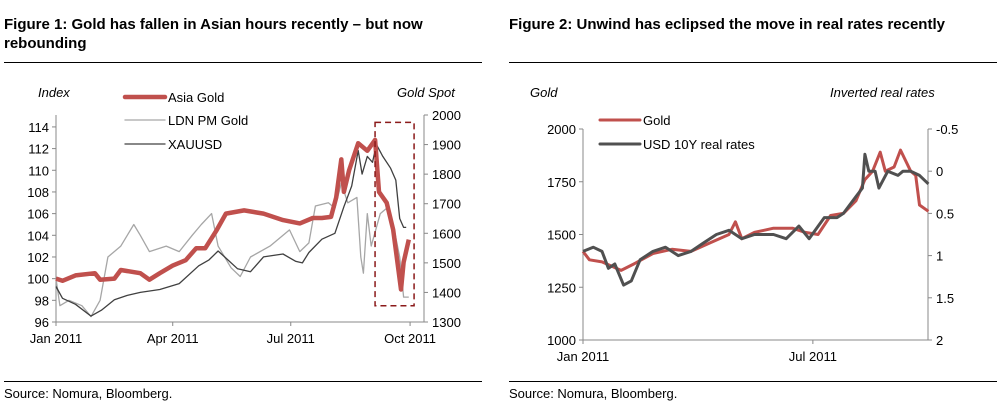 The width and height of the screenshot is (1000, 407). Describe the element at coordinates (38, 170) in the screenshot. I see `chart1-y-tick-label: 110` at that location.